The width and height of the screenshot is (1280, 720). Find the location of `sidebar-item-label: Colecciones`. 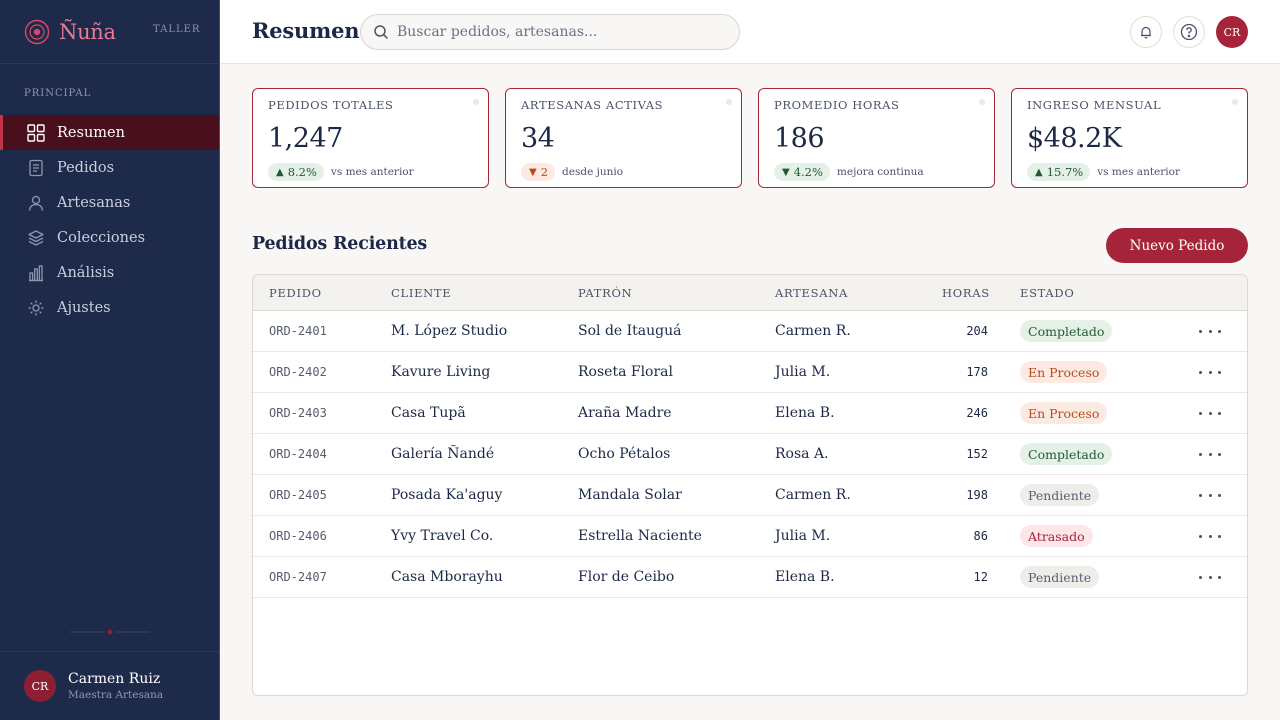

sidebar-item-label: Colecciones is located at coordinates (101, 237).